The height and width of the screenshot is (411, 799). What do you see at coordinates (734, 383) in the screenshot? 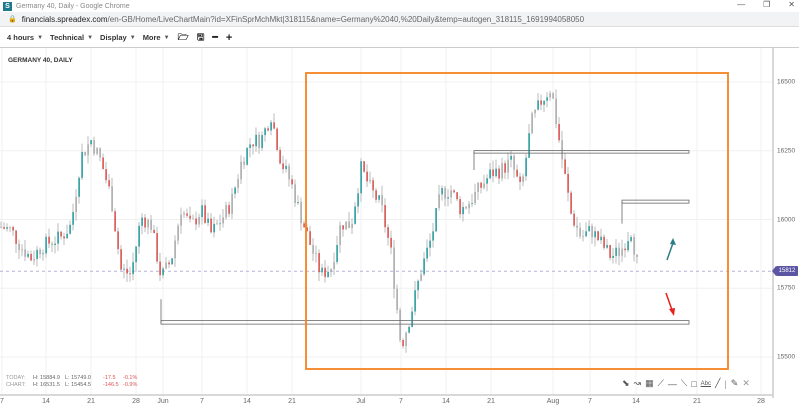
I see `pencil-icon: ✎` at bounding box center [734, 383].